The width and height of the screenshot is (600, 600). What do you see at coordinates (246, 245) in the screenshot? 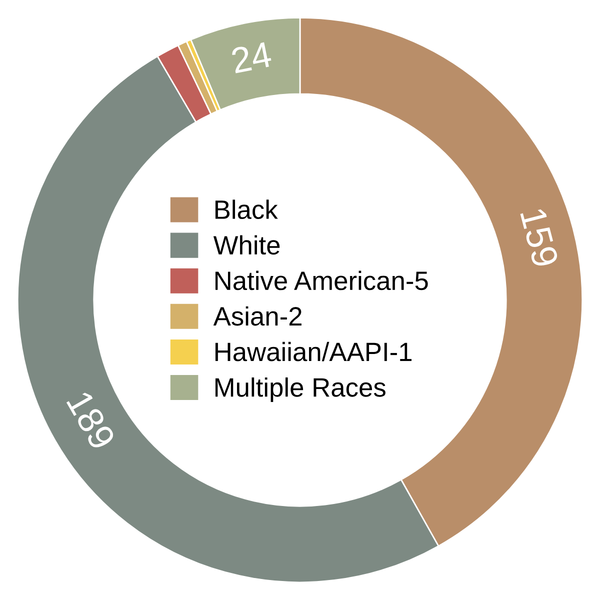
I see `legend-label: White` at bounding box center [246, 245].